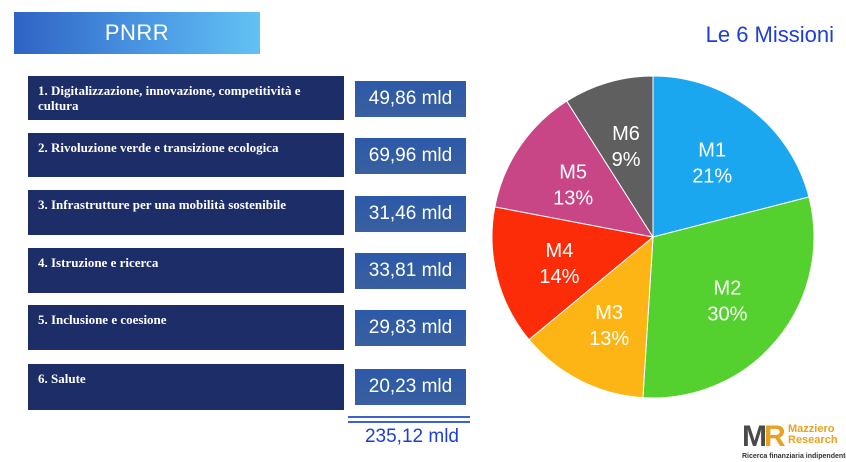 This screenshot has height=462, width=846. I want to click on pie-label-value-m3: 13%, so click(609, 339).